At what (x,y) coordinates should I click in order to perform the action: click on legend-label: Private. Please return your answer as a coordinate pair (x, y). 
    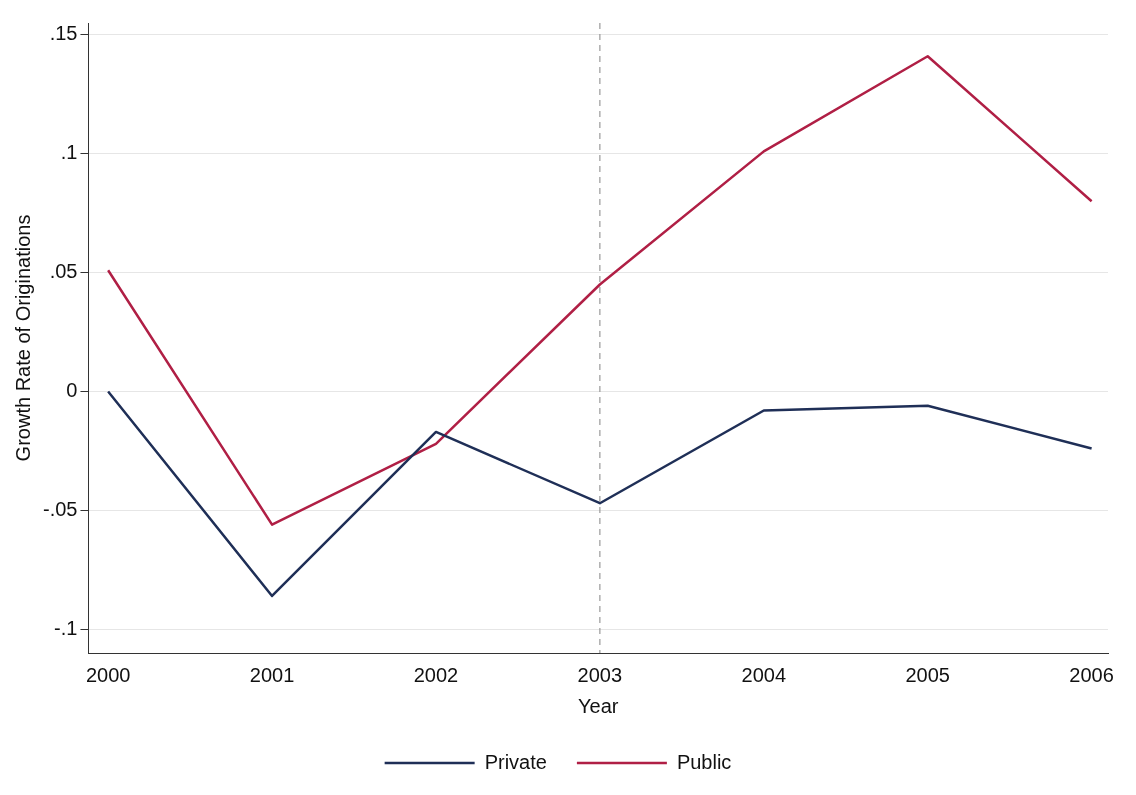
    Looking at the image, I should click on (515, 761).